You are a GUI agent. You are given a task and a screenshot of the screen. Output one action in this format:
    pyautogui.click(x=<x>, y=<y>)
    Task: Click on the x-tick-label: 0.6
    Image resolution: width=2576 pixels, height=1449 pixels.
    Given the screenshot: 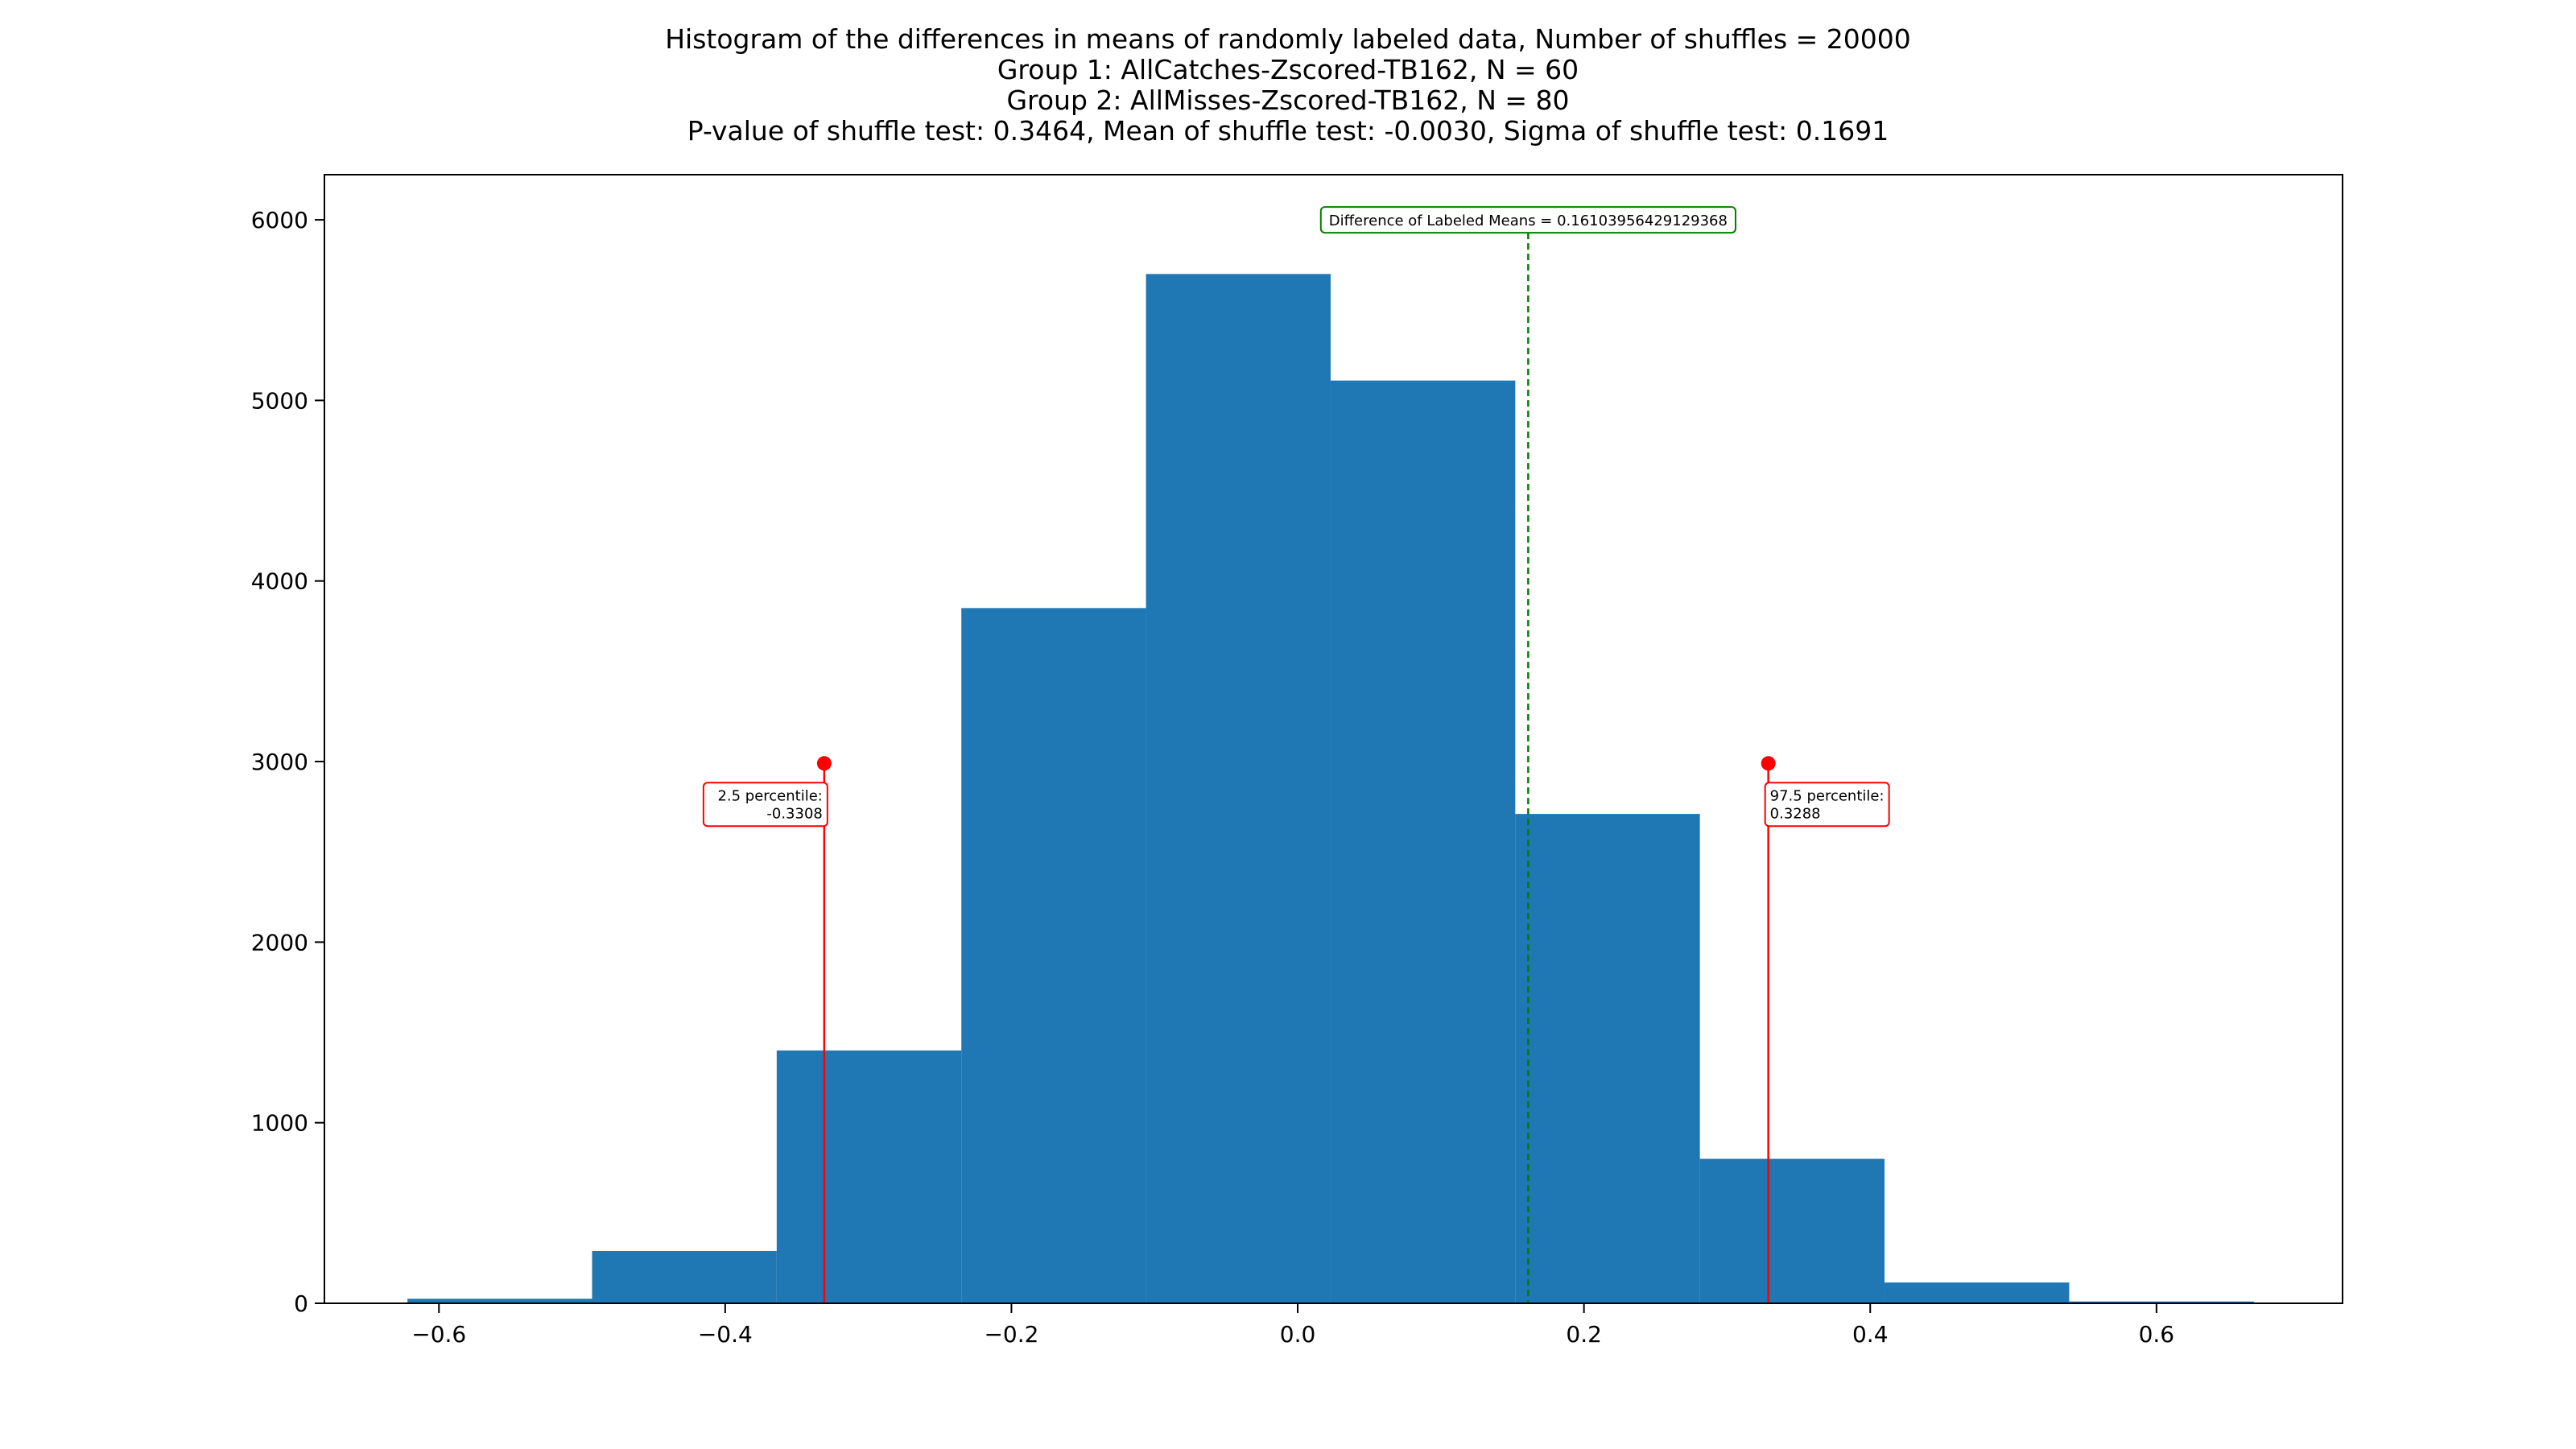 What is the action you would take?
    pyautogui.click(x=2157, y=1334)
    